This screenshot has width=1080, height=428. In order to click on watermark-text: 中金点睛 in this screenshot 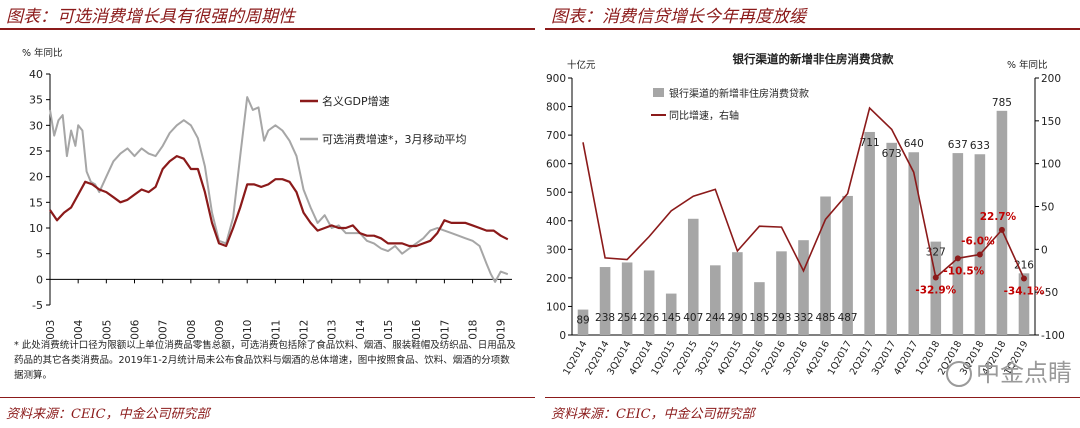, I will do `click(1024, 373)`.